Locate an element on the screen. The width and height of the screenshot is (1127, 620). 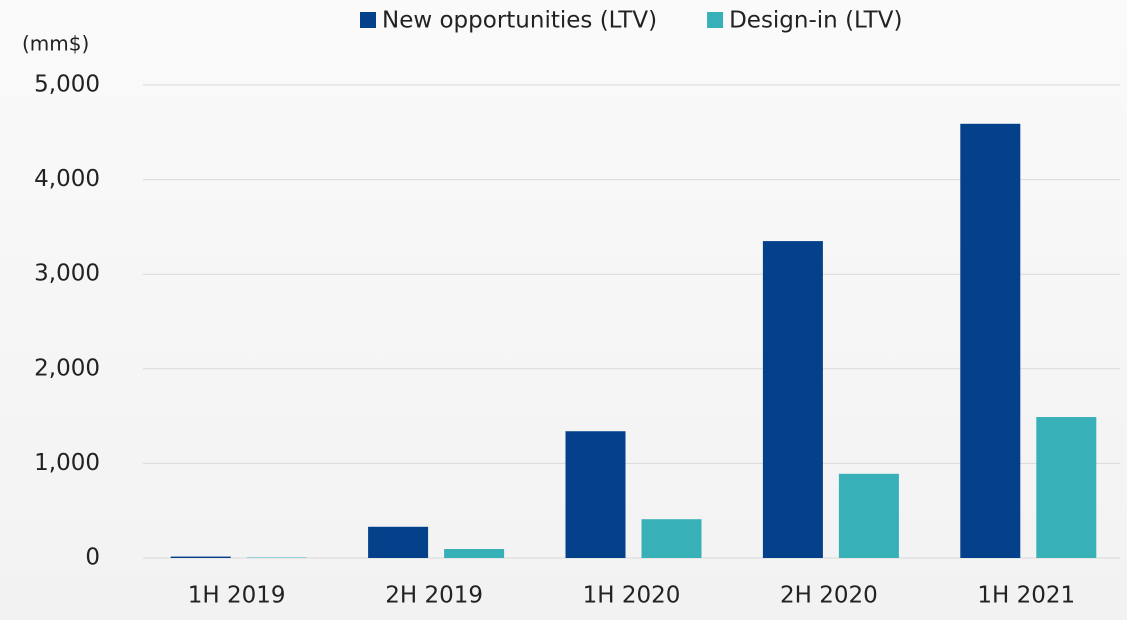
y-tick-label: 3,000 is located at coordinates (67, 274).